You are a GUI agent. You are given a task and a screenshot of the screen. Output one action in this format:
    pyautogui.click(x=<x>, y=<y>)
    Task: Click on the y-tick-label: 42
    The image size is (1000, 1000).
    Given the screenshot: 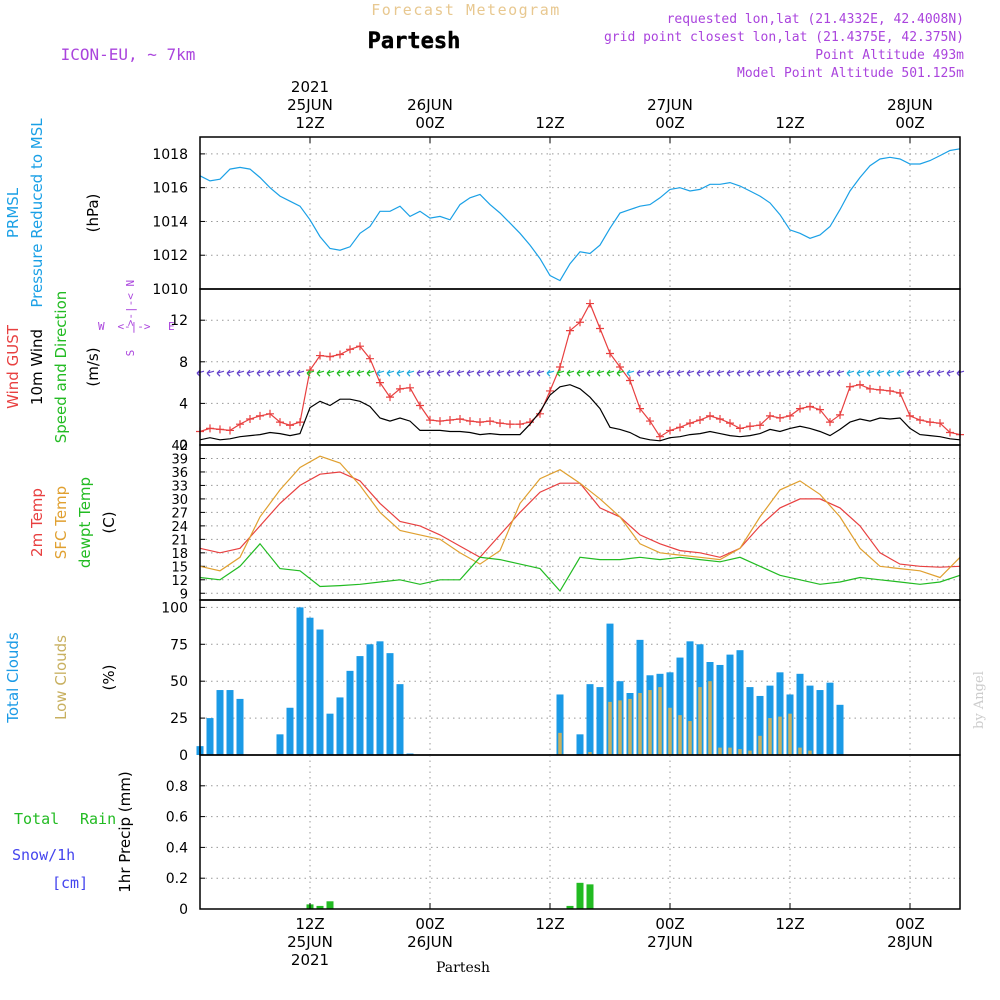 What is the action you would take?
    pyautogui.click(x=179, y=446)
    